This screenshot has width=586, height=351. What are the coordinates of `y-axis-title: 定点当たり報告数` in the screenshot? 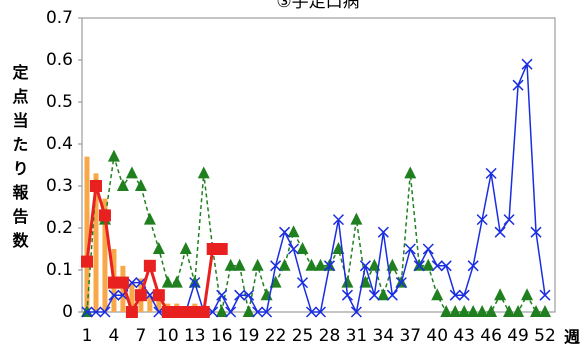 It's located at (20, 159).